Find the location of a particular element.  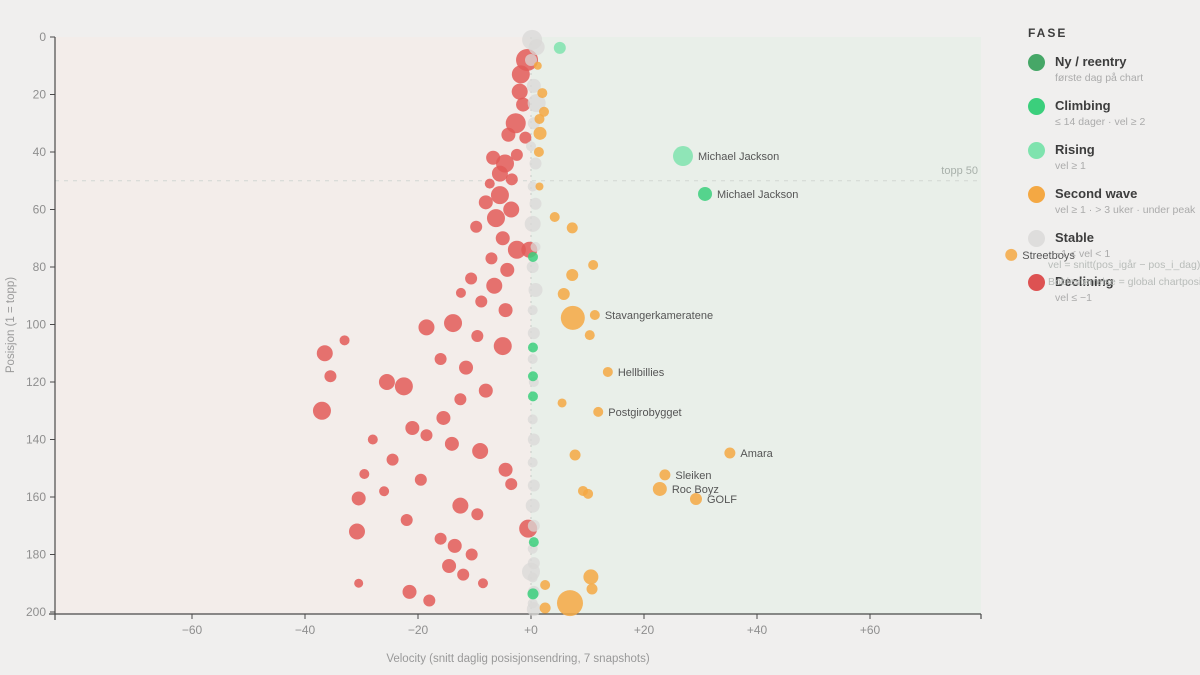

legend-item-climbing: Climbing ≤ 14 dager · vel ≥ 2 is located at coordinates (1113, 113).